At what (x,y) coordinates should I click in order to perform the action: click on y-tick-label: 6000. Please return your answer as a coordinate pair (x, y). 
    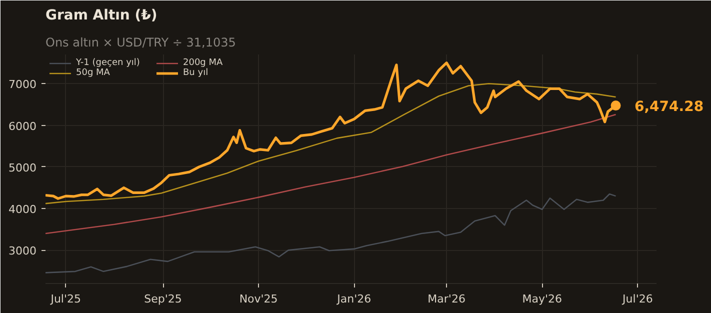
    Looking at the image, I should click on (22, 126).